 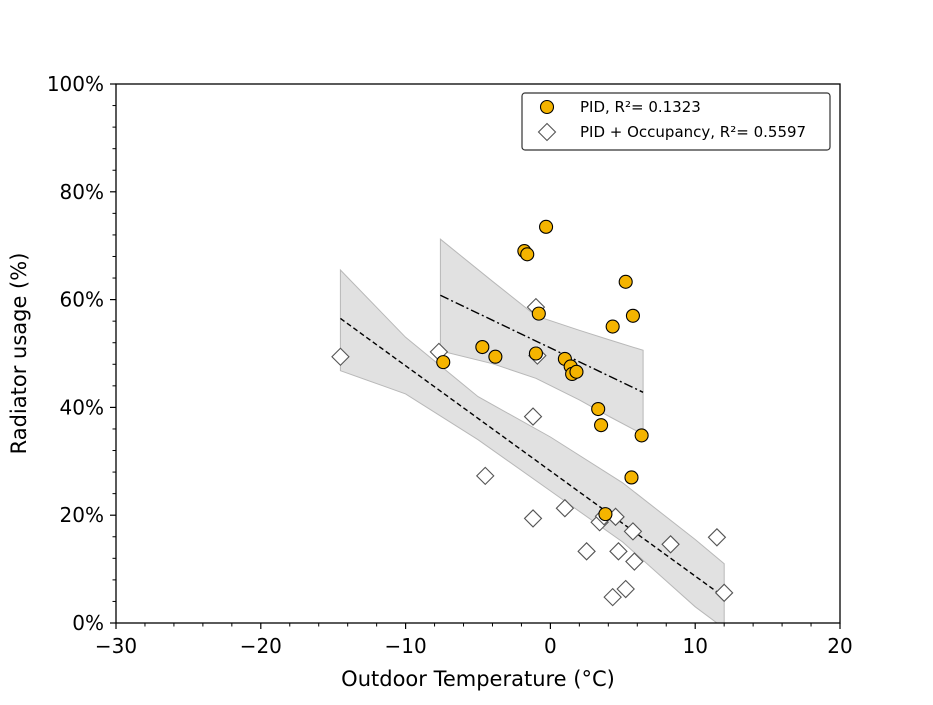 I want to click on legend-label-pid: PID, R²= 0.1323, so click(x=640, y=107).